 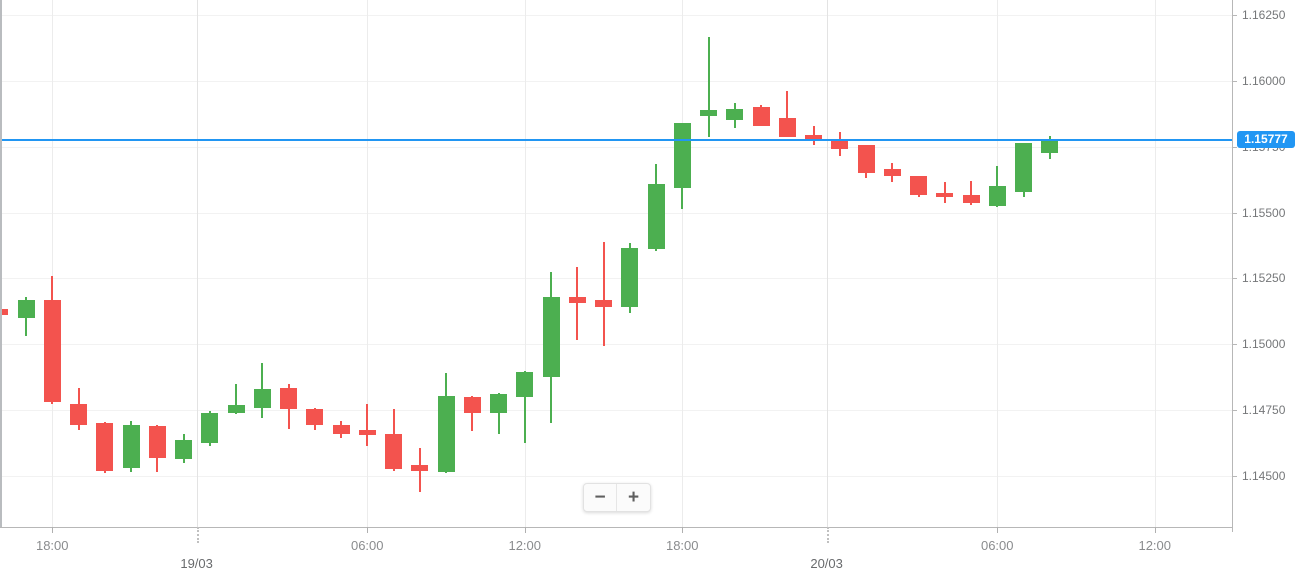 What do you see at coordinates (1232, 266) in the screenshot?
I see `price-axis-line` at bounding box center [1232, 266].